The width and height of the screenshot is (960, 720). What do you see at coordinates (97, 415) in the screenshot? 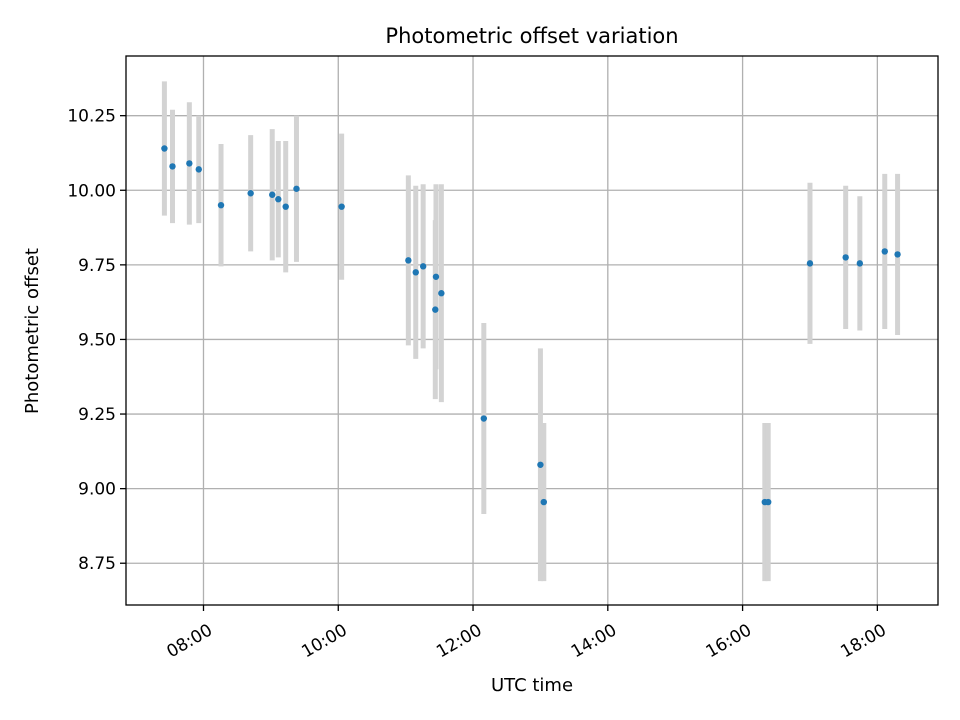
I see `y-tick-label: 9.25` at bounding box center [97, 415].